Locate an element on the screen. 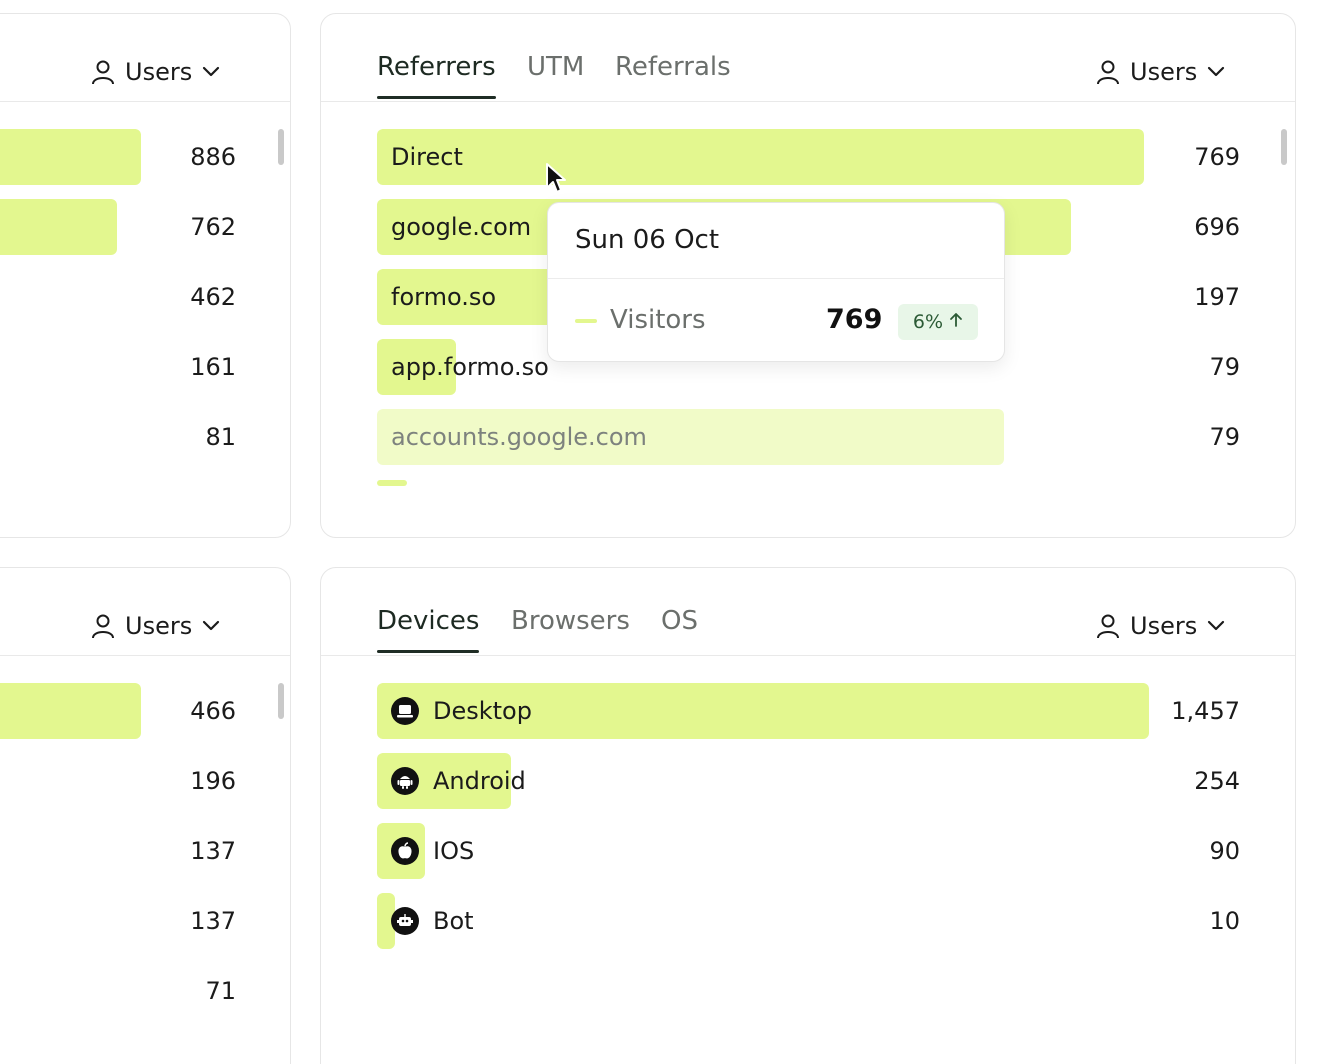 The image size is (1335, 1064). row-label: Direct is located at coordinates (427, 157).